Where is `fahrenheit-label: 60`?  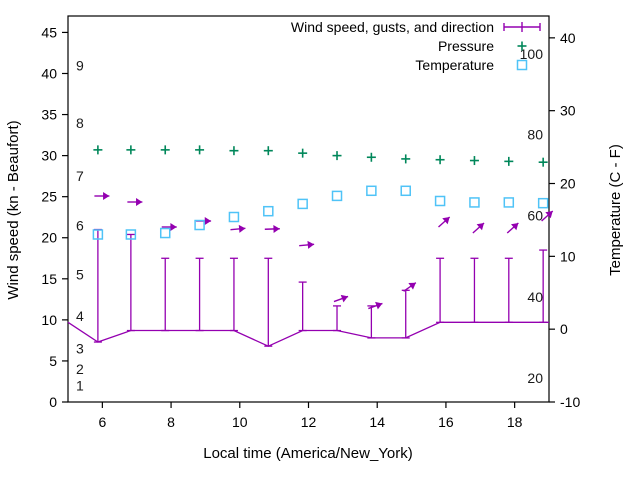 fahrenheit-label: 60 is located at coordinates (535, 216).